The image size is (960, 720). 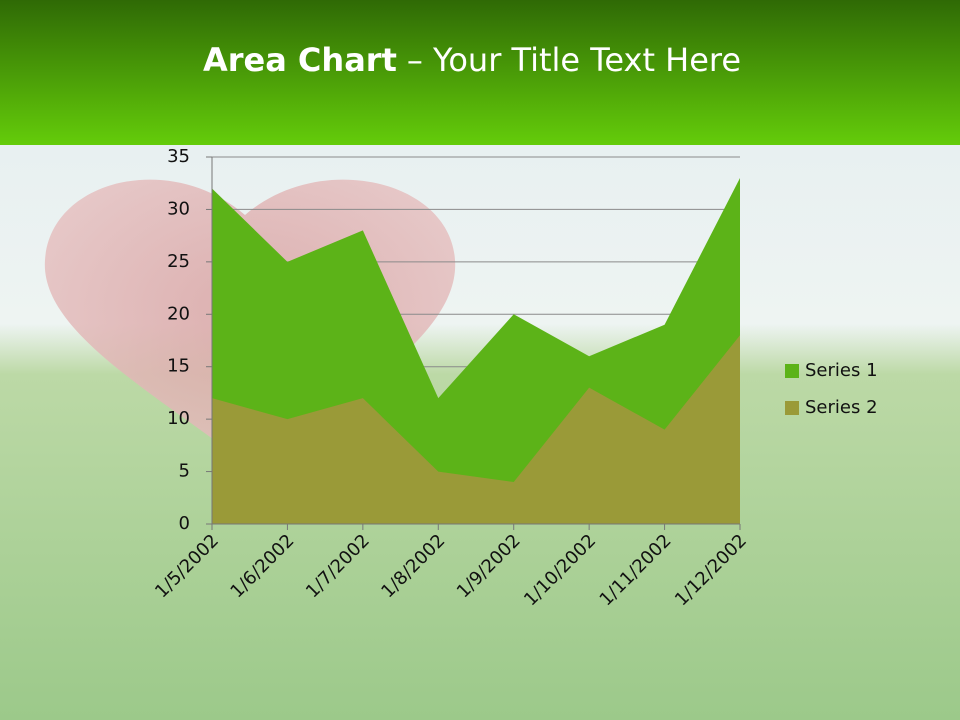 I want to click on y-tick-label: 0, so click(x=184, y=523).